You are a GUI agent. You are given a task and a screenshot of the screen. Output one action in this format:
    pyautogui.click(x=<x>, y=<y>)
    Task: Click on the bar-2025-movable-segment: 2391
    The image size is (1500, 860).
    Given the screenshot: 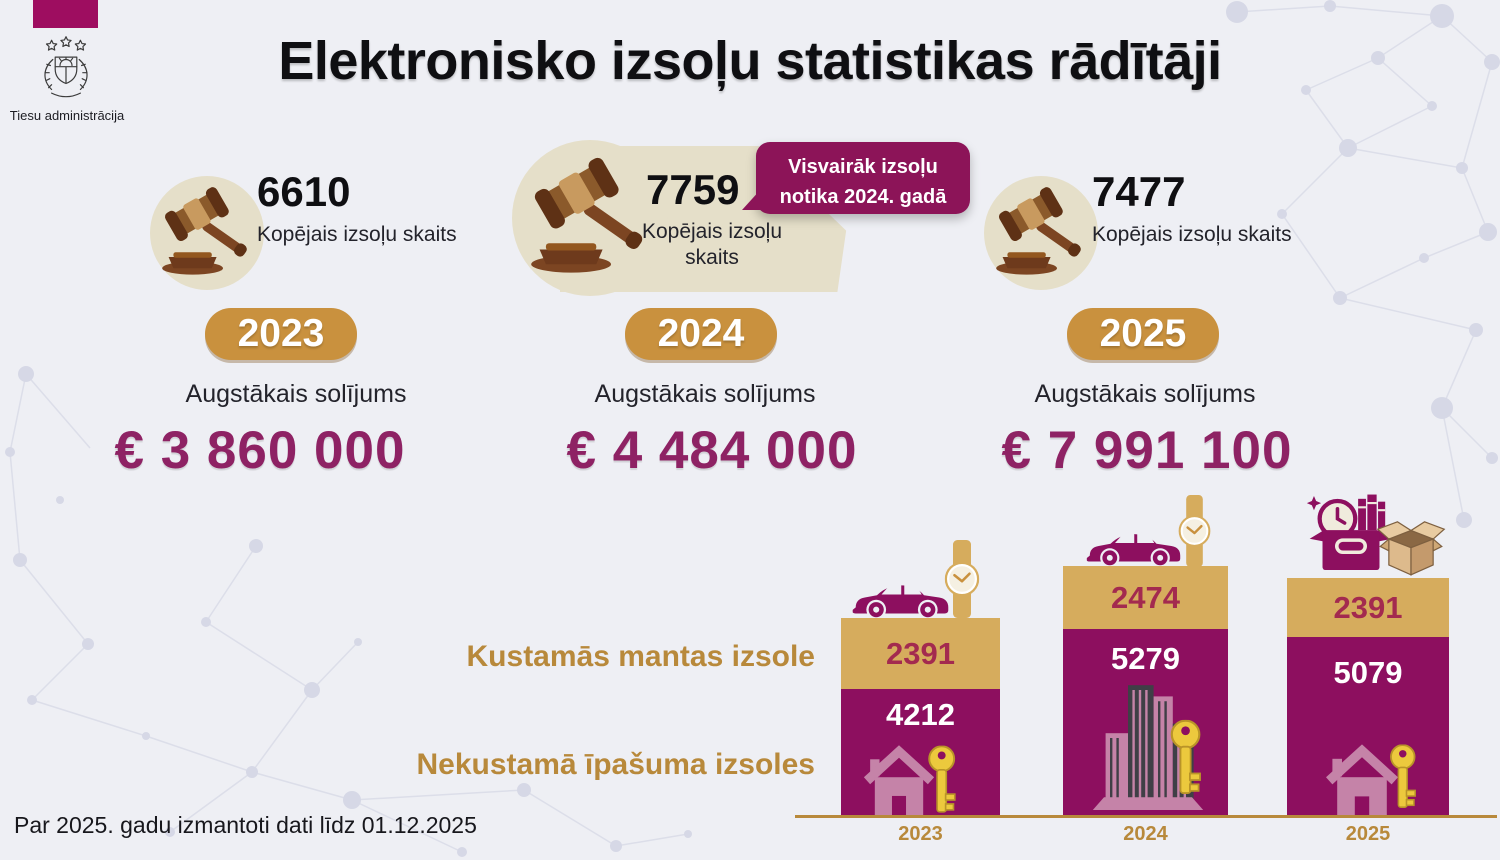 What is the action you would take?
    pyautogui.click(x=1368, y=607)
    